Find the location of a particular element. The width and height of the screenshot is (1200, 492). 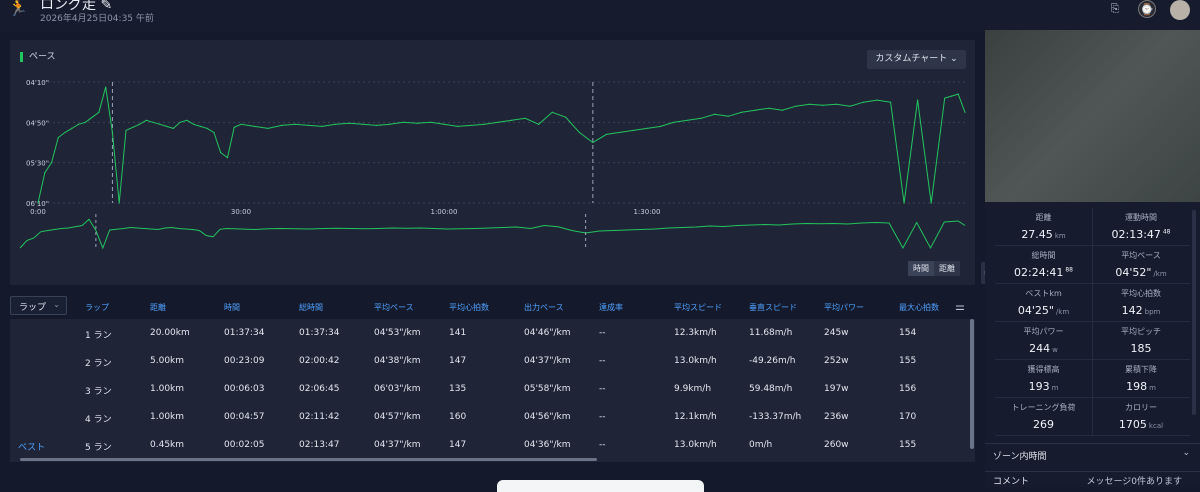

table-cell: 156 is located at coordinates (908, 389).